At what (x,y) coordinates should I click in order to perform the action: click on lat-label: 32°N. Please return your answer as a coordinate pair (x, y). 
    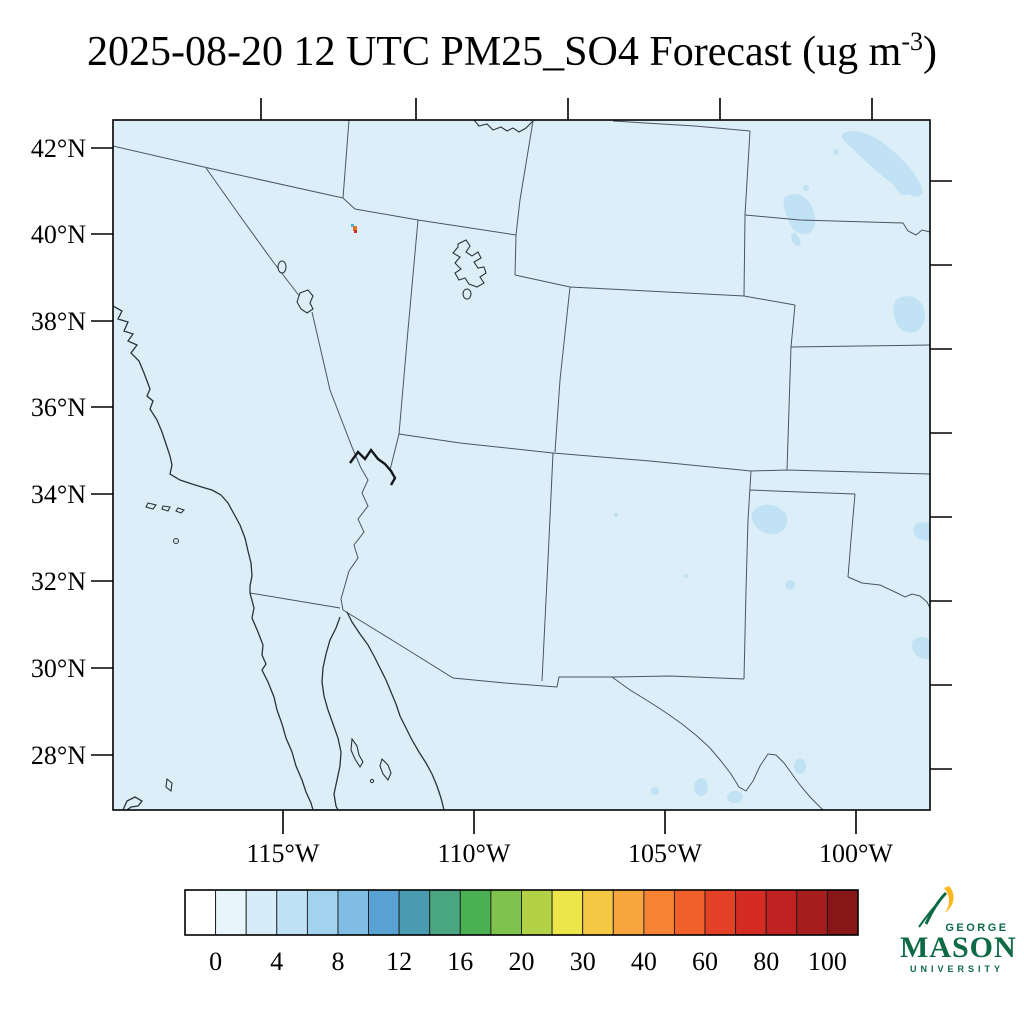
    Looking at the image, I should click on (58, 581).